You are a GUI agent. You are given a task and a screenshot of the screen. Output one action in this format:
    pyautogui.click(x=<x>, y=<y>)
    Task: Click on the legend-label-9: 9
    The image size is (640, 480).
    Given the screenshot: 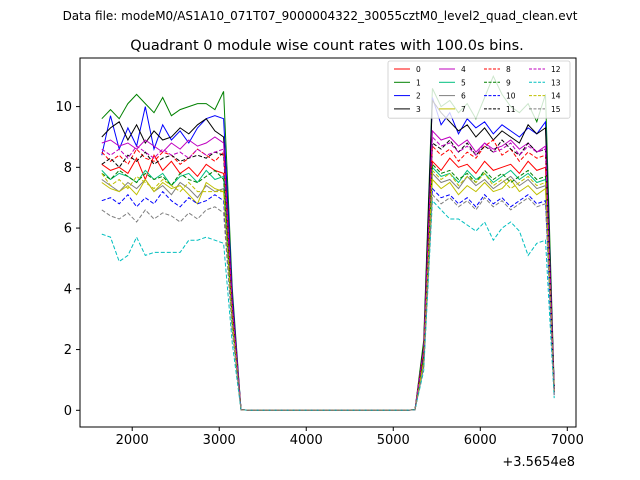 What is the action you would take?
    pyautogui.click(x=508, y=82)
    